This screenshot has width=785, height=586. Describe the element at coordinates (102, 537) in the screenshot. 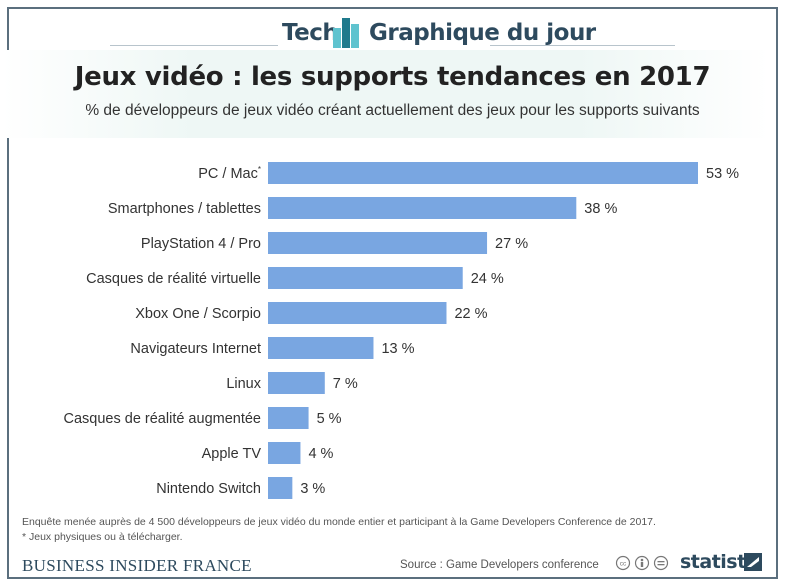

I see `footnote-asterisk: * Jeux physiques ou à télécharger.` at that location.